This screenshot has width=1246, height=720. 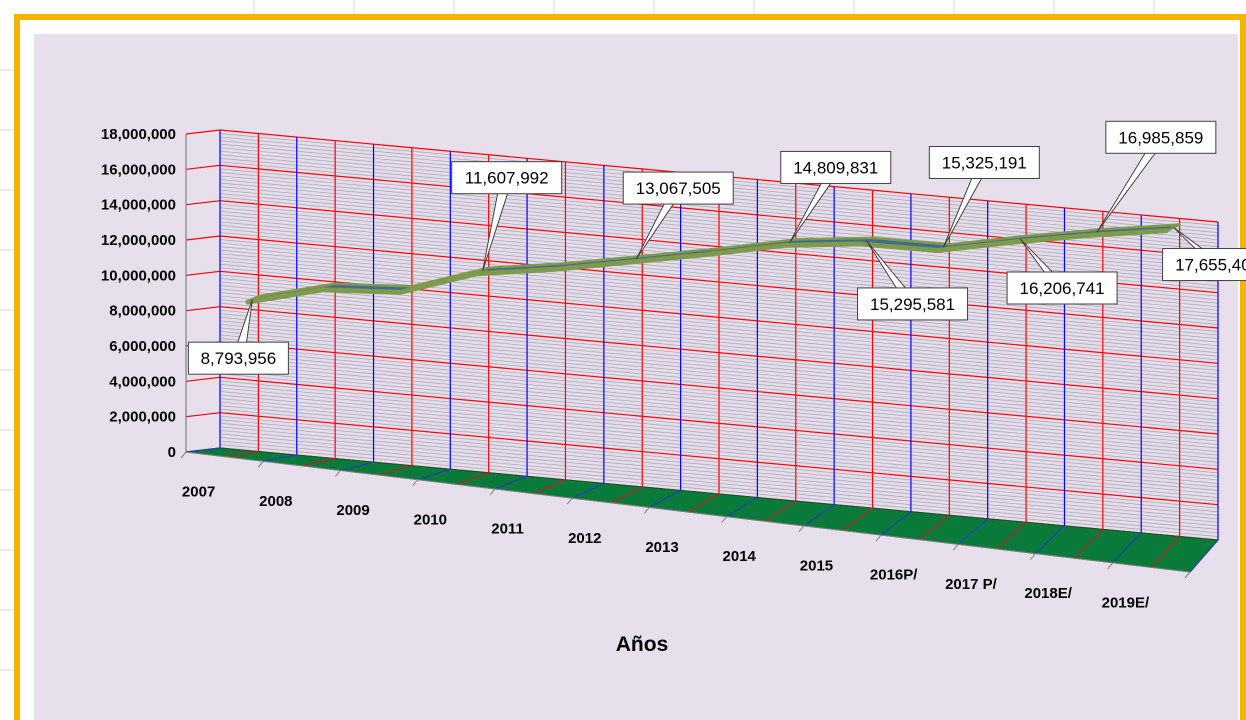 I want to click on x-tick-label: 2014, so click(x=740, y=556).